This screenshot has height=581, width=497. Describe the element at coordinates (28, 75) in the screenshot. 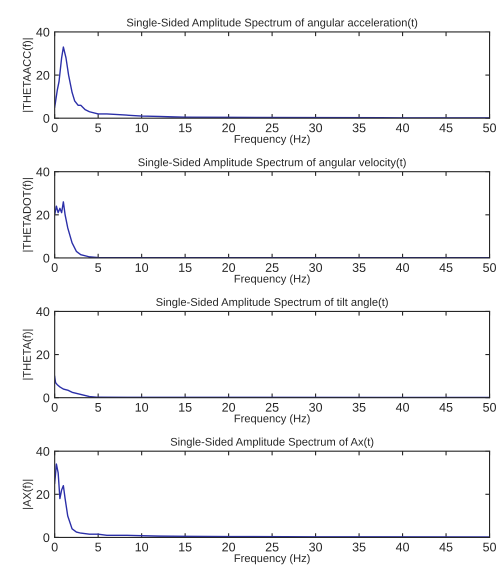

I see `y-axis-title: |THETAACC(f)|` at that location.